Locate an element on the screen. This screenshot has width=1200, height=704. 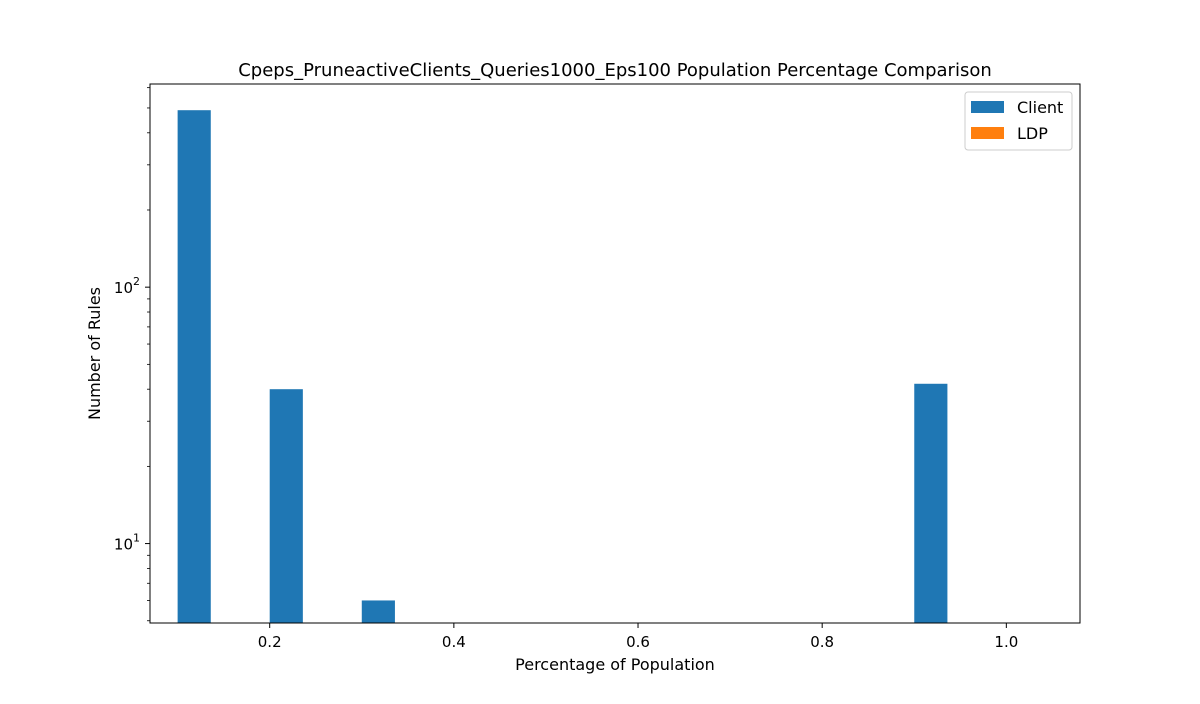
x-axis-ticks: 0.2 0.4 0.6 0.8 1.0 is located at coordinates (638, 637).